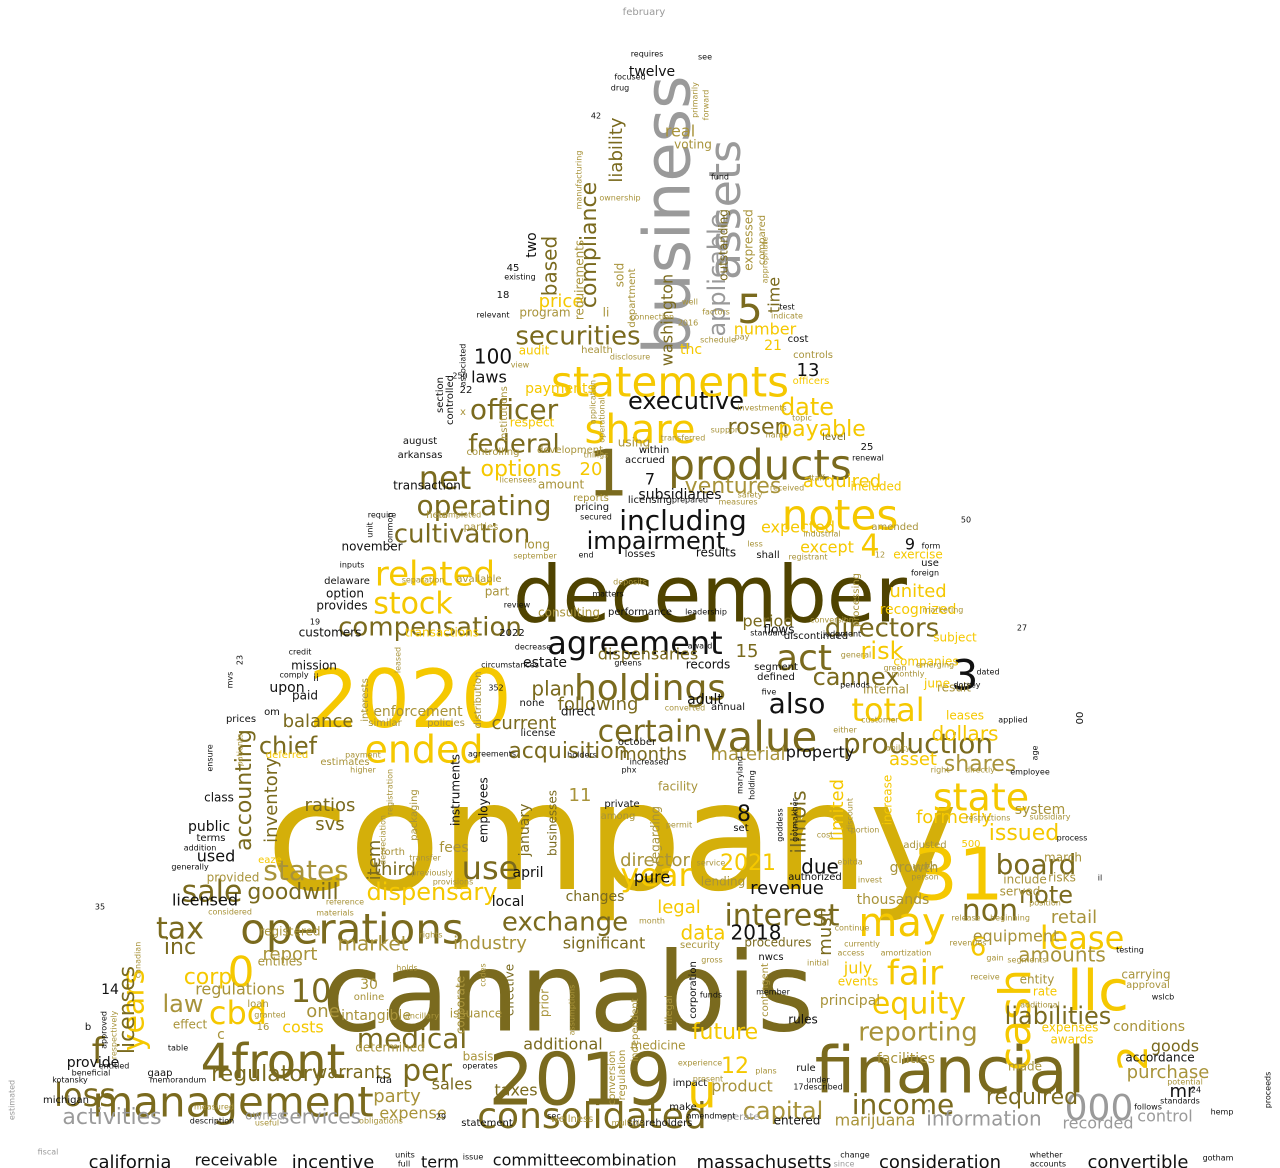 The image size is (1280, 1168). I want to click on word-facility: facility, so click(678, 787).